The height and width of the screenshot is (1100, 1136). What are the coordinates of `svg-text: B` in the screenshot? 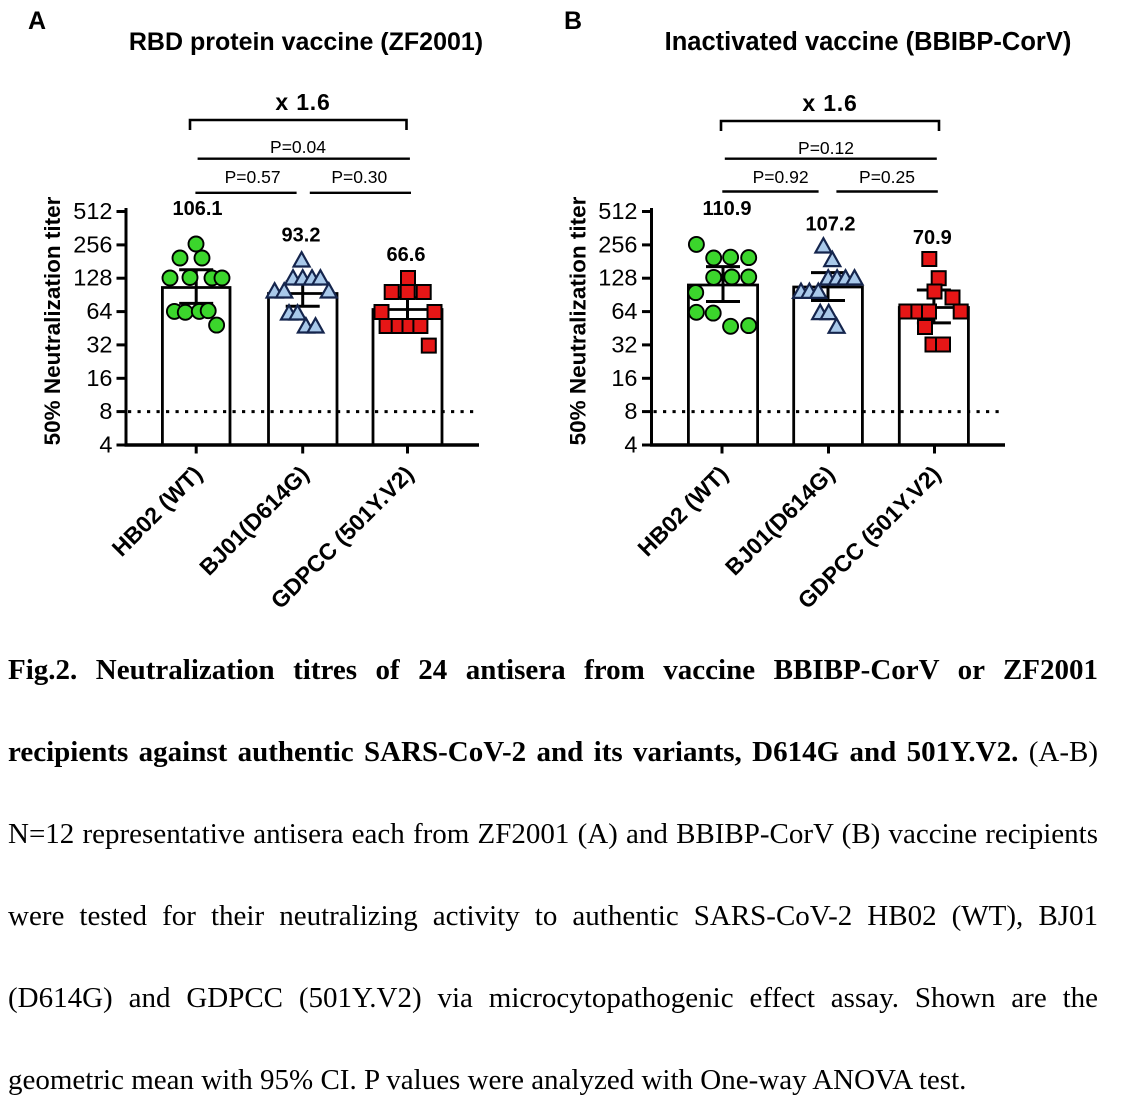 It's located at (573, 21).